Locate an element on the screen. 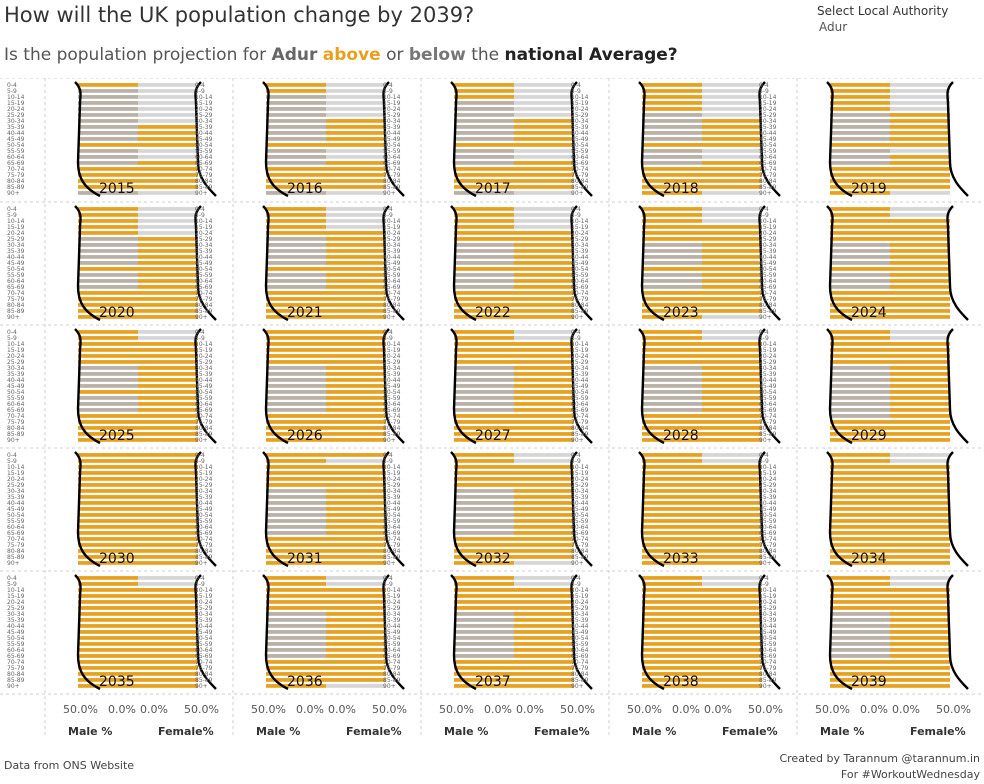  credit-line-1: Created by Tarannum @tarannum.in is located at coordinates (879, 758).